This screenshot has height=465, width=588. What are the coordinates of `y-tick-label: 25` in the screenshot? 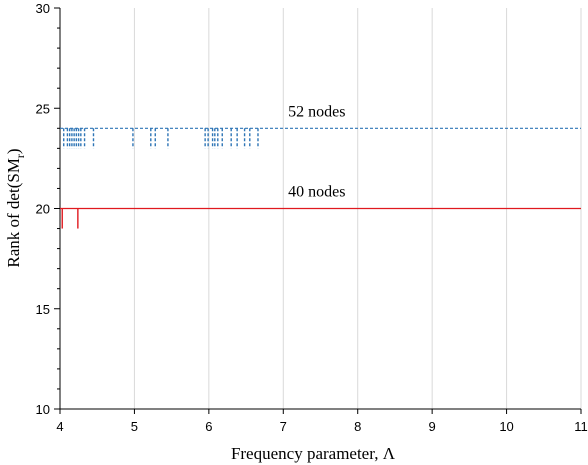 It's located at (43, 108).